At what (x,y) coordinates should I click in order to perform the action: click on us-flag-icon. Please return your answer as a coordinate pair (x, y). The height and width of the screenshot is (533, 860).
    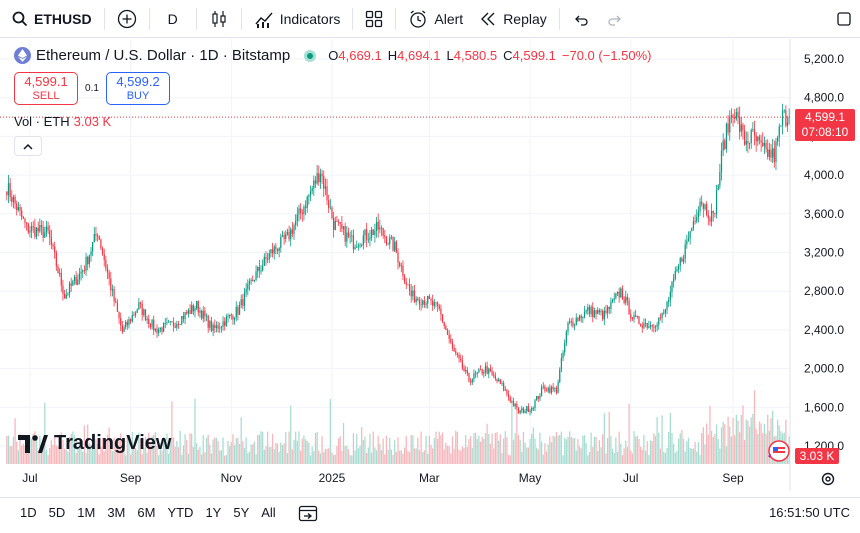
    Looking at the image, I should click on (779, 451).